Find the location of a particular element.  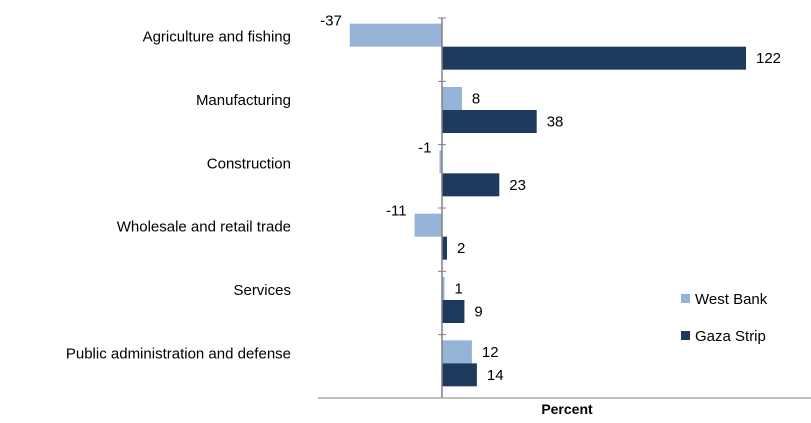

category-label: Public administration and defense is located at coordinates (178, 353).